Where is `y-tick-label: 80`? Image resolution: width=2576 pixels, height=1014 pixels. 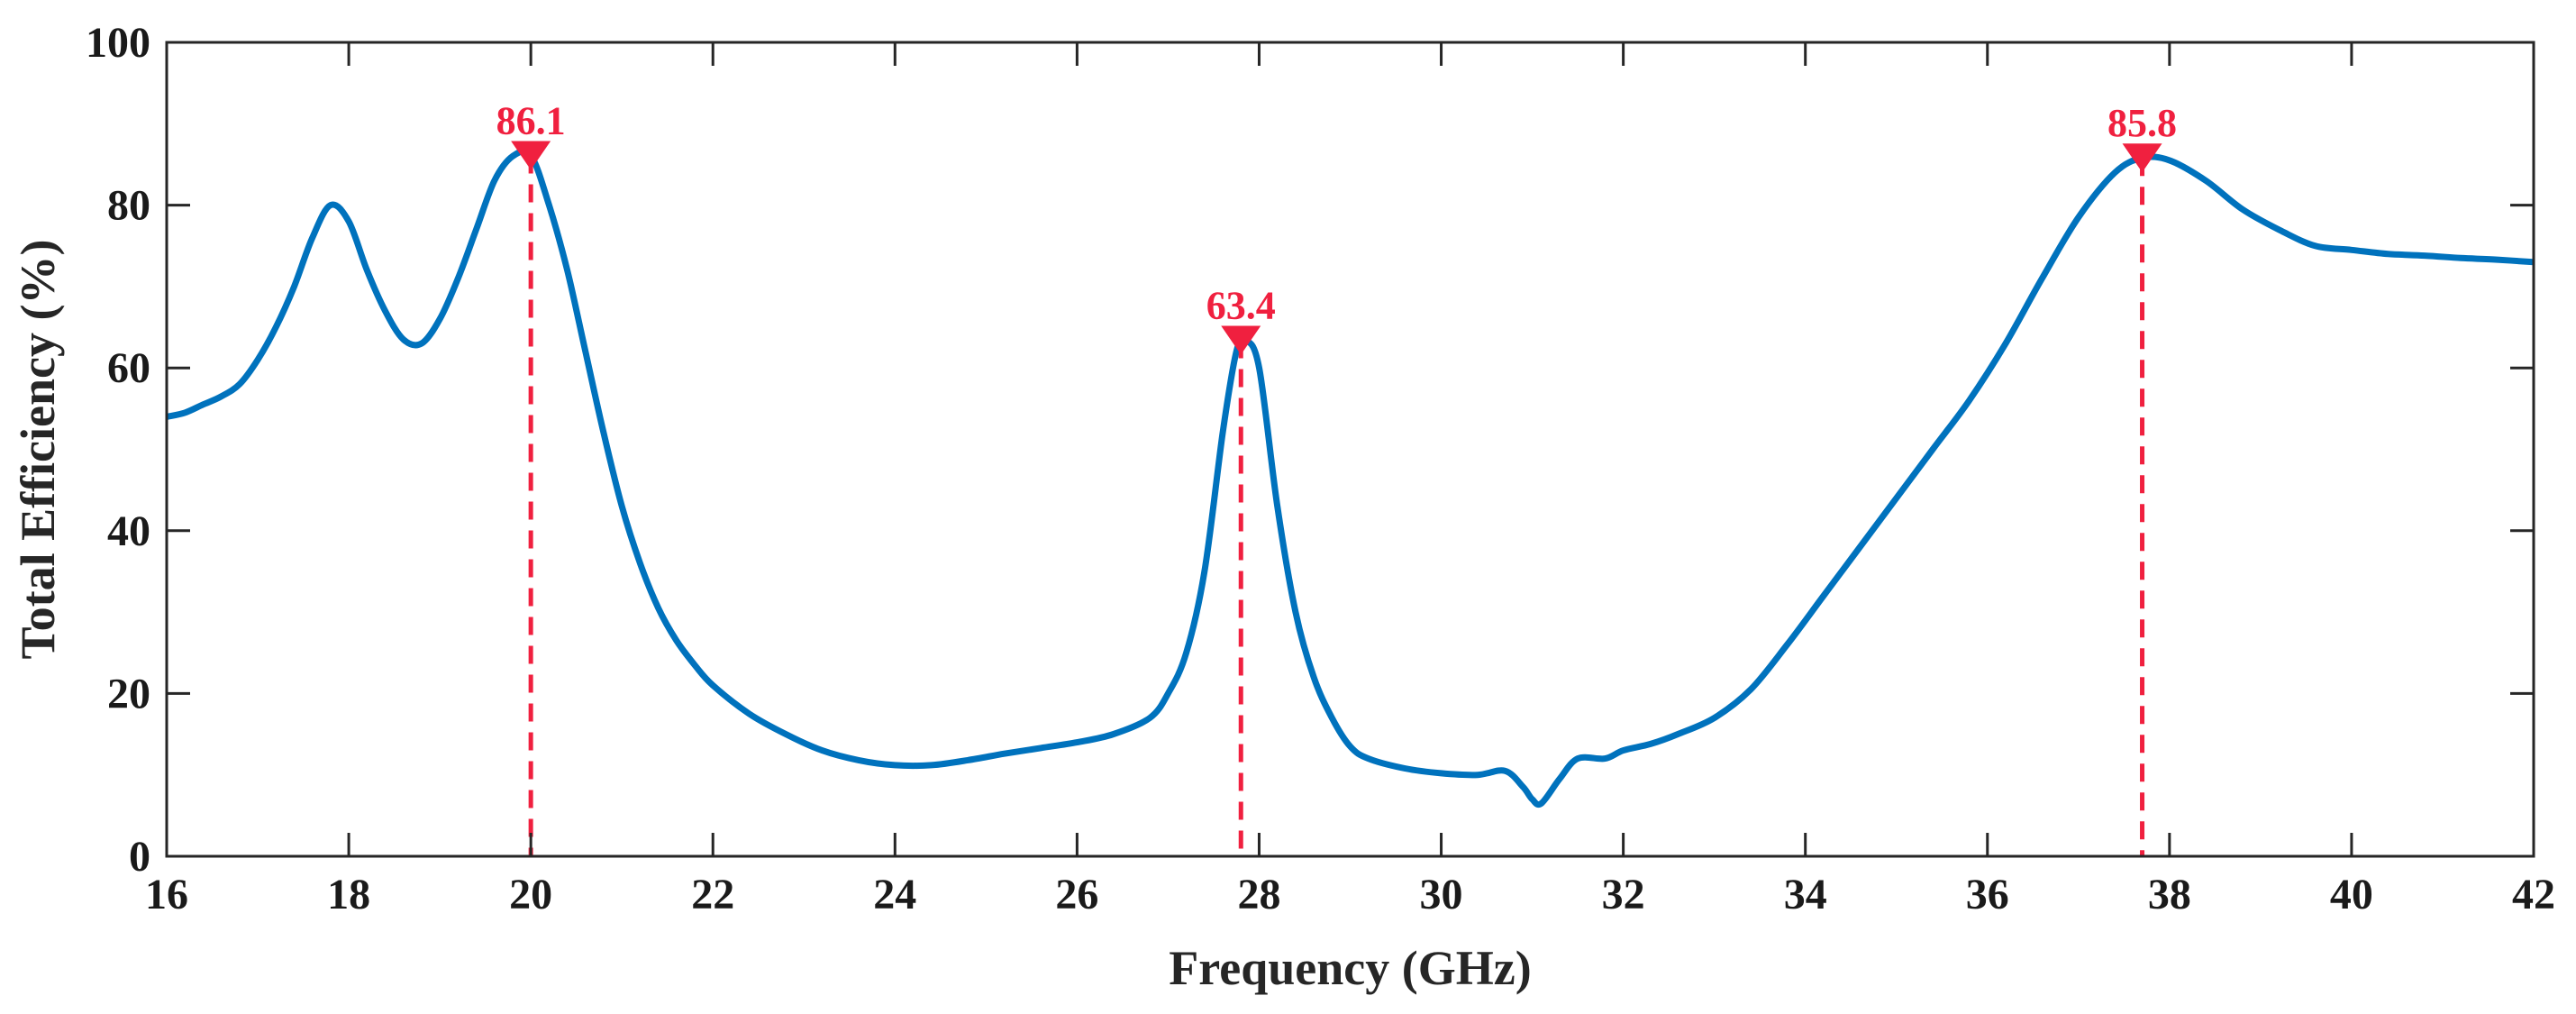 y-tick-label: 80 is located at coordinates (128, 206).